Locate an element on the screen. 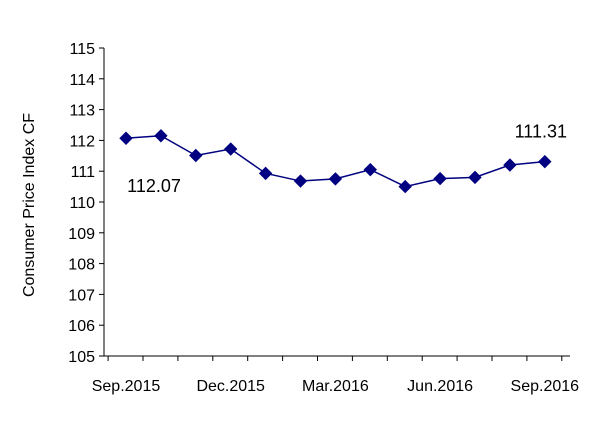  y-tick-label: 115 is located at coordinates (82, 49).